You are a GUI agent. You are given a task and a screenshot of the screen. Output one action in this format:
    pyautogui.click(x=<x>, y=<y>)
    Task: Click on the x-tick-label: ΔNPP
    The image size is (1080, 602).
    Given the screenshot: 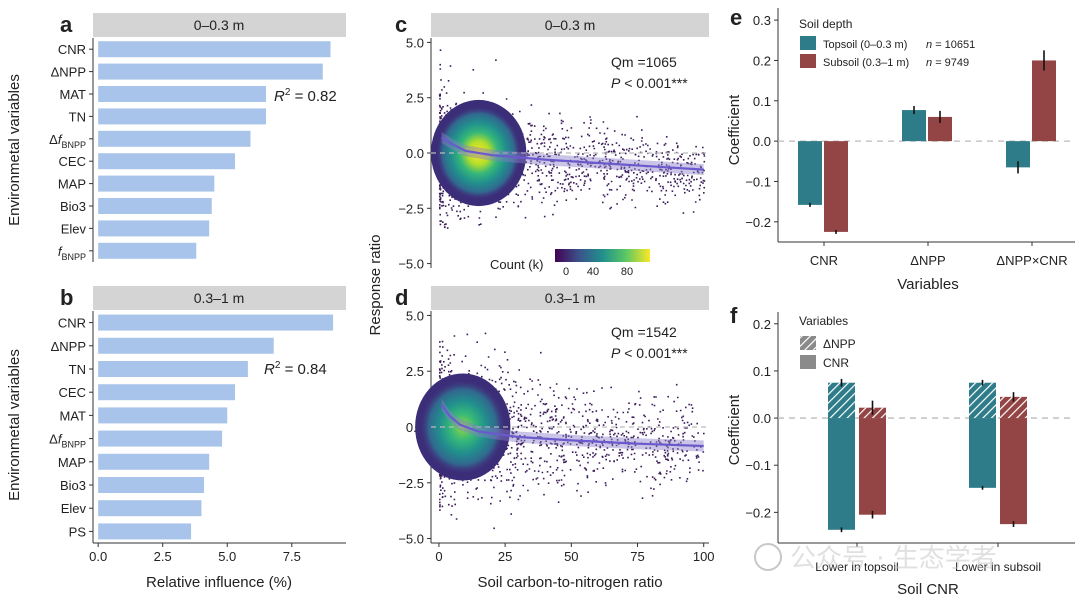 What is the action you would take?
    pyautogui.click(x=927, y=260)
    